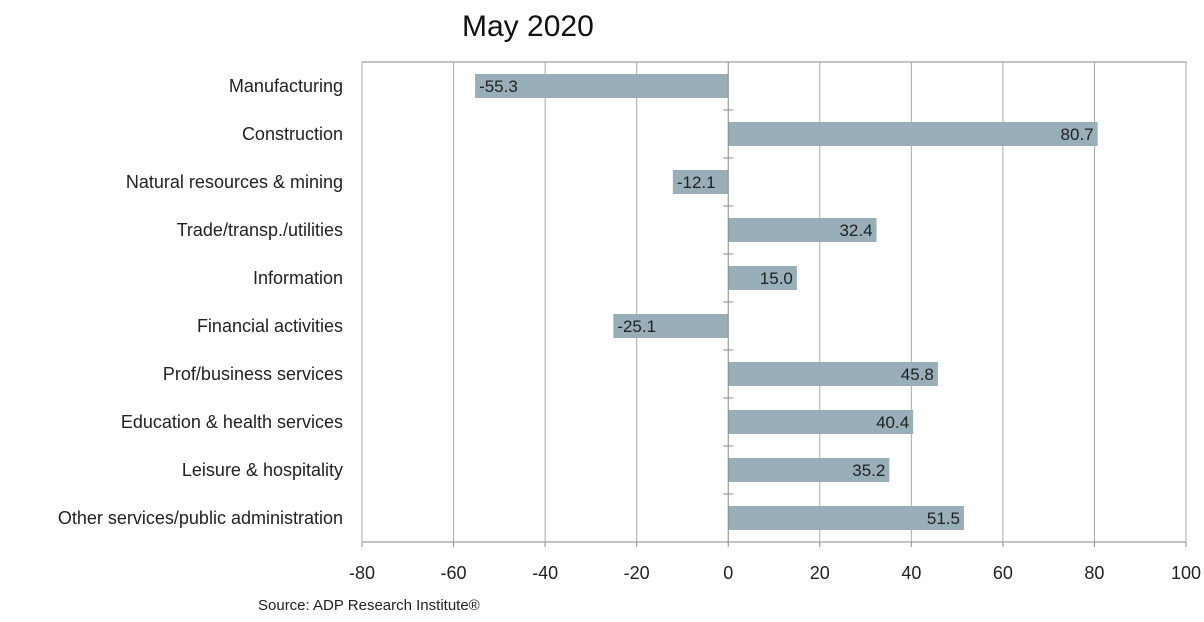 The height and width of the screenshot is (622, 1204). I want to click on x-tick-label: -40, so click(545, 573).